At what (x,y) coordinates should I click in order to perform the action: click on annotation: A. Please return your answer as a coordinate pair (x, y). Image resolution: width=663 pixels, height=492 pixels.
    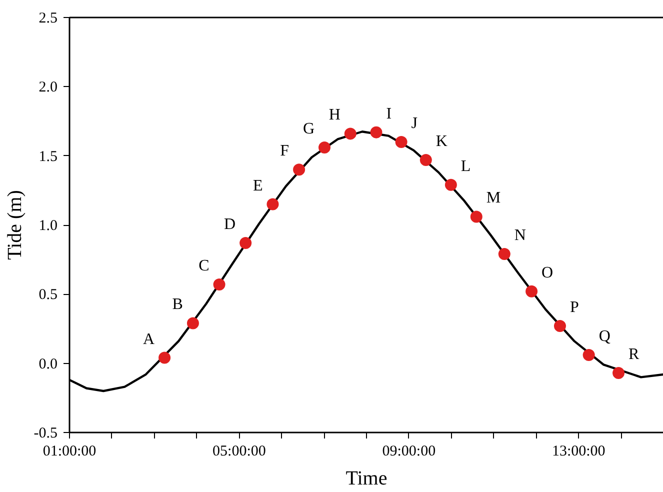
    Looking at the image, I should click on (148, 339).